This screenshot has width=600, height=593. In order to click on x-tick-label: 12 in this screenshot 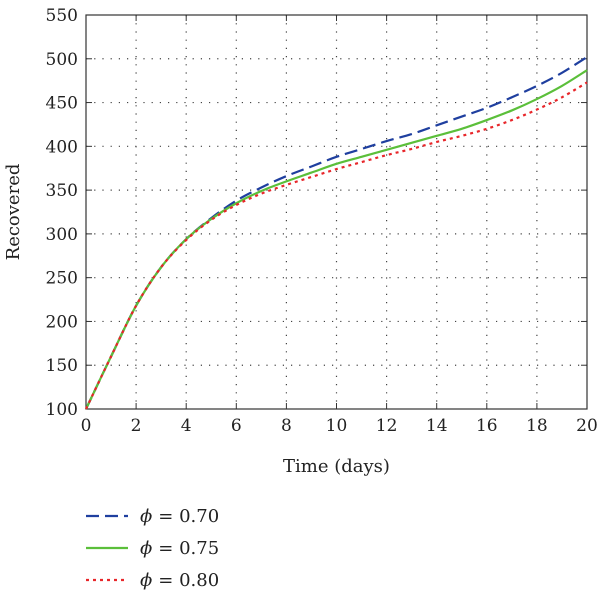, I will do `click(387, 426)`.